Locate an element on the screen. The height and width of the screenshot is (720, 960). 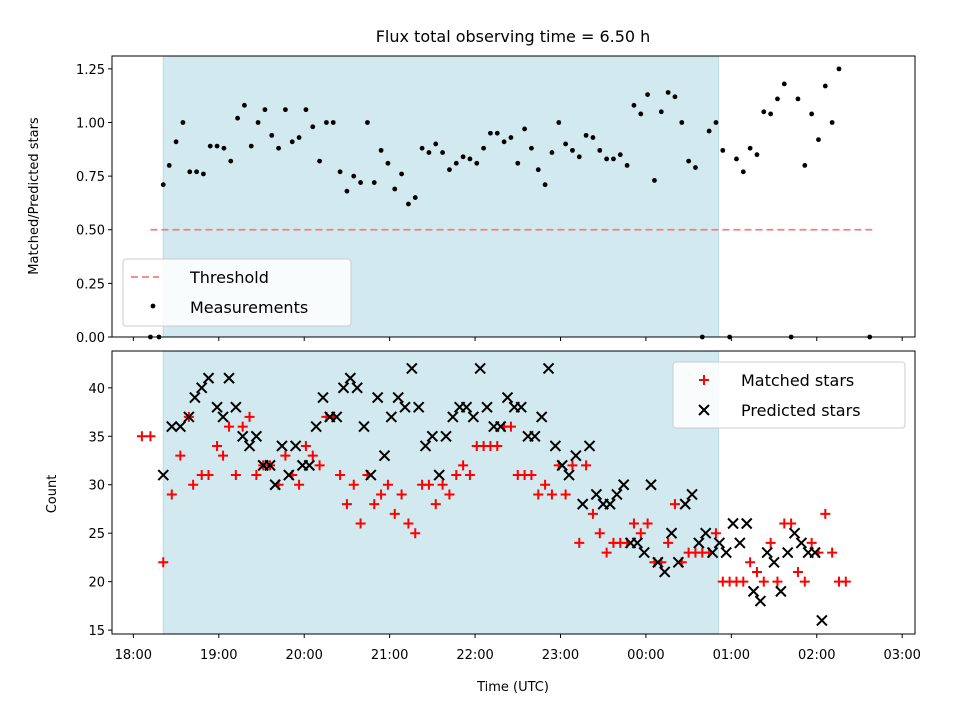
legend-measurements-swatch is located at coordinates (153, 306).